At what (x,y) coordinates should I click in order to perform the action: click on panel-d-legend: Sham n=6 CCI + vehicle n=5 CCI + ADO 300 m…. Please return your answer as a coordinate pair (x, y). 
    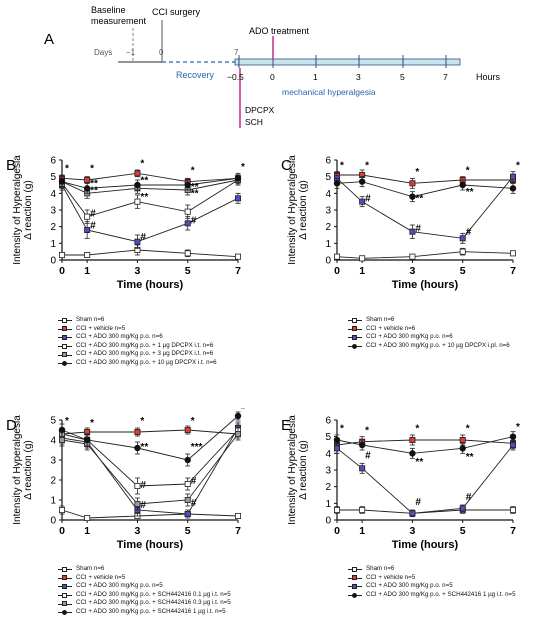
    Looking at the image, I should click on (144, 591).